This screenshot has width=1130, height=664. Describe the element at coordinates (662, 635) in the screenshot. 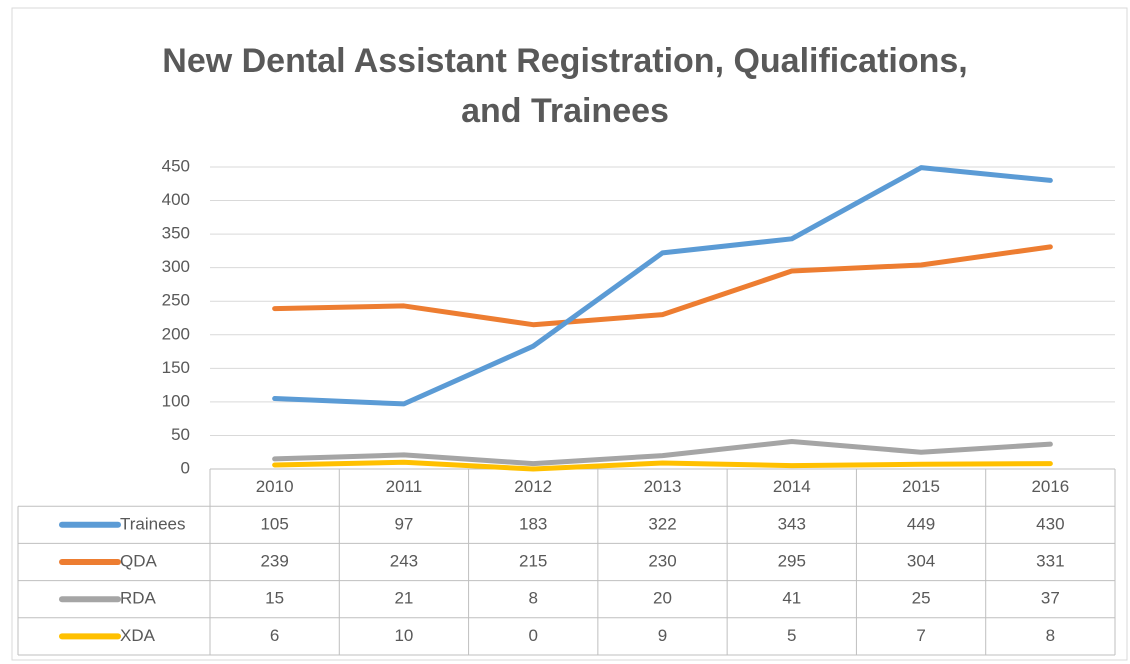

I see `table-cell: 9` at that location.